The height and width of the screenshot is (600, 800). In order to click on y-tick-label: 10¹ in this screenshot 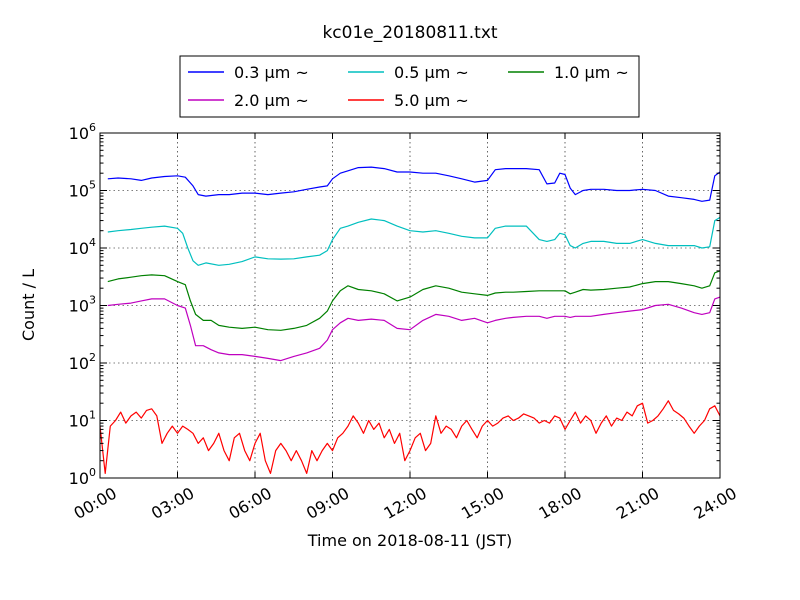, I will do `click(82, 420)`.